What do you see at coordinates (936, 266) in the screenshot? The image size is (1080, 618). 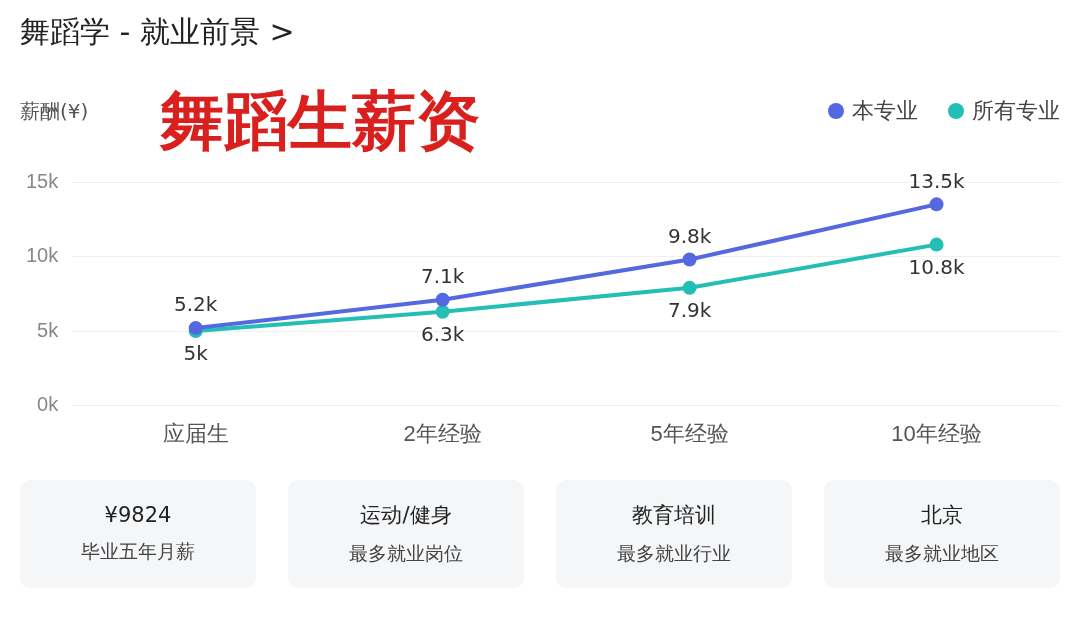 I see `data-label: 10.8k` at bounding box center [936, 266].